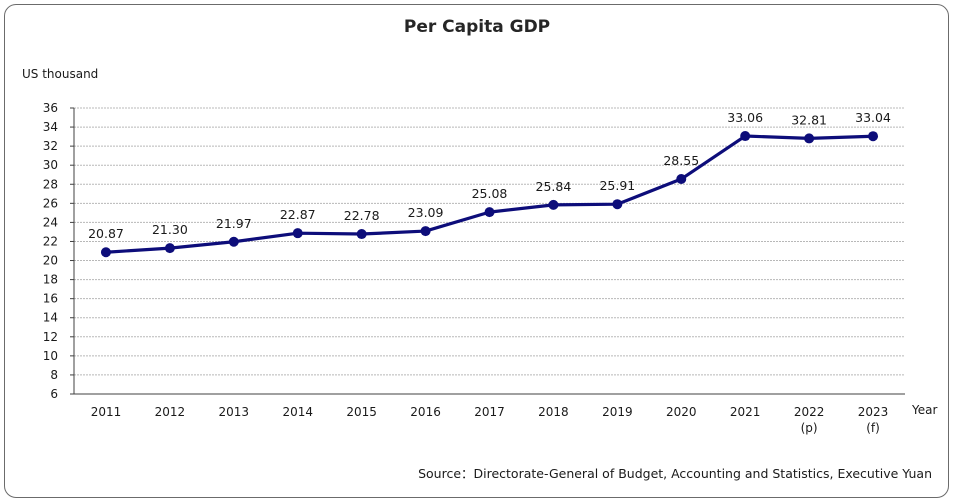 The width and height of the screenshot is (954, 504). What do you see at coordinates (54, 375) in the screenshot?
I see `y-tick-label: 8` at bounding box center [54, 375].